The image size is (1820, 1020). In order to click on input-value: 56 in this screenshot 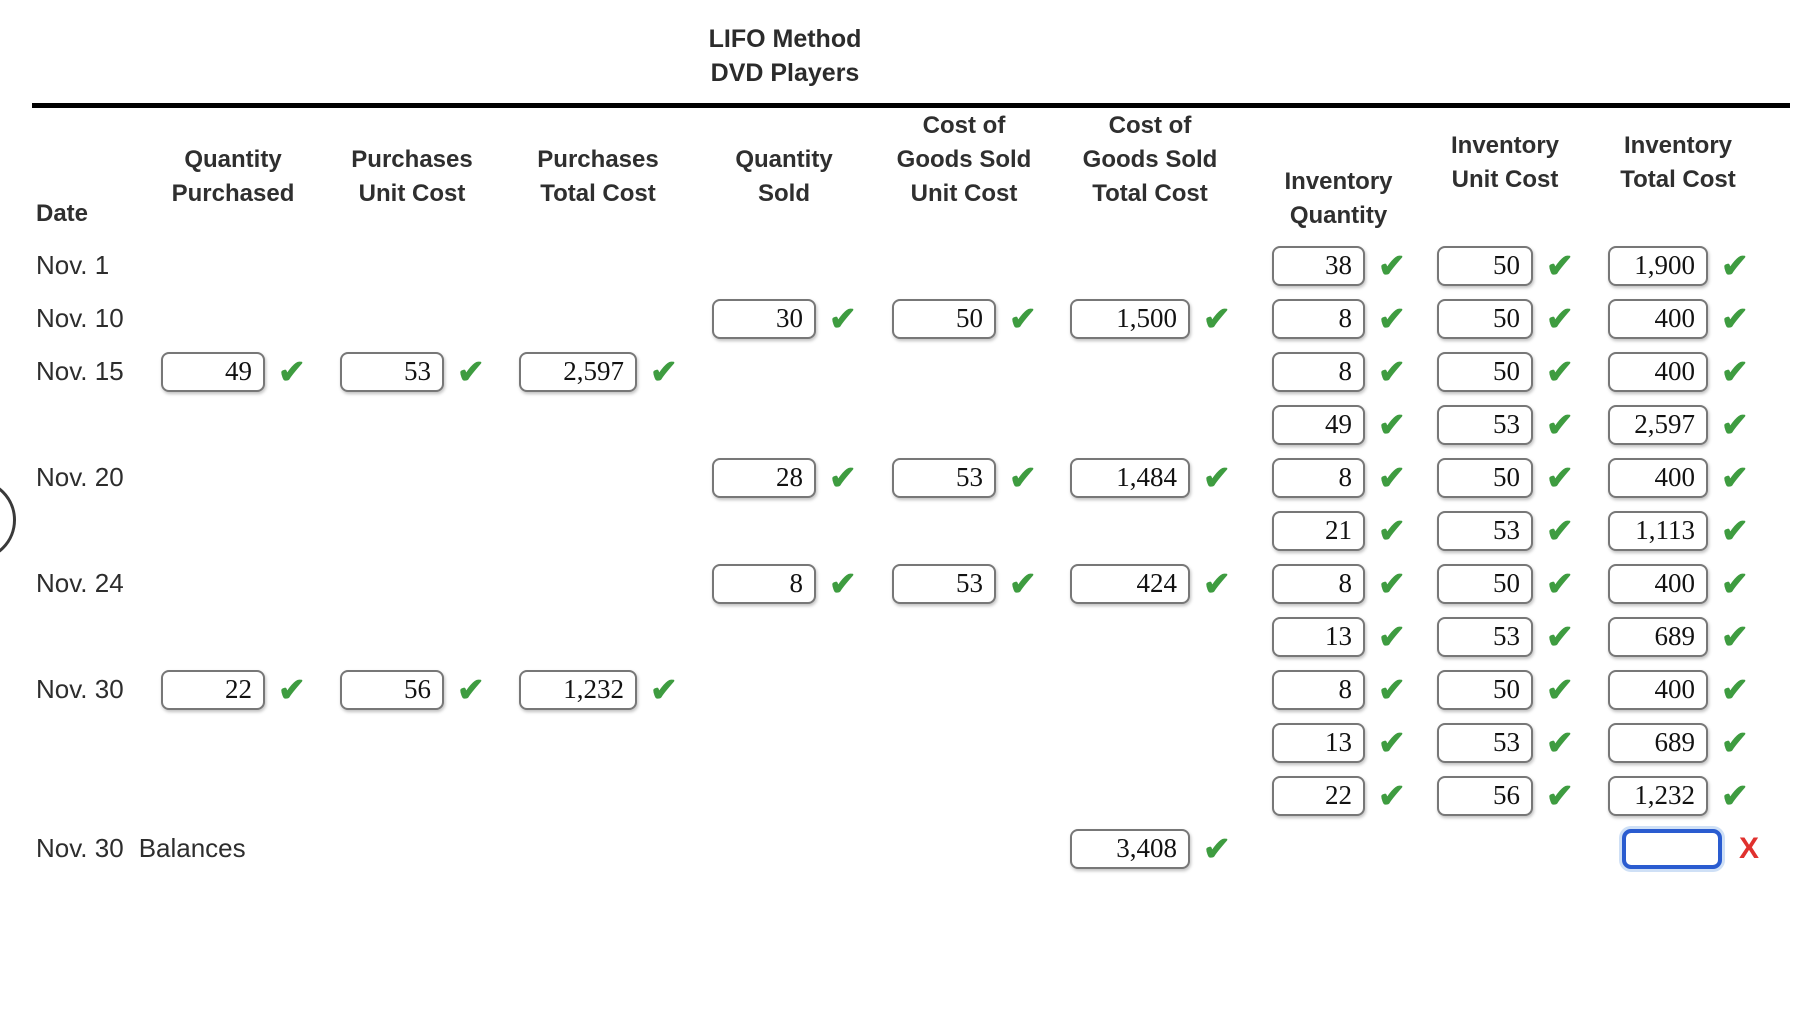, I will do `click(417, 689)`.